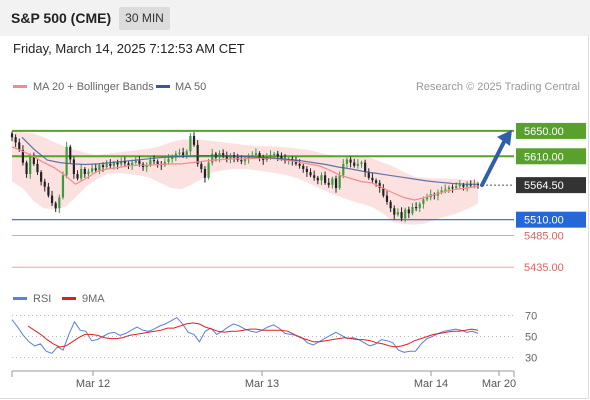 This screenshot has height=400, width=590. What do you see at coordinates (544, 157) in the screenshot?
I see `resistance-label: 5610.00` at bounding box center [544, 157].